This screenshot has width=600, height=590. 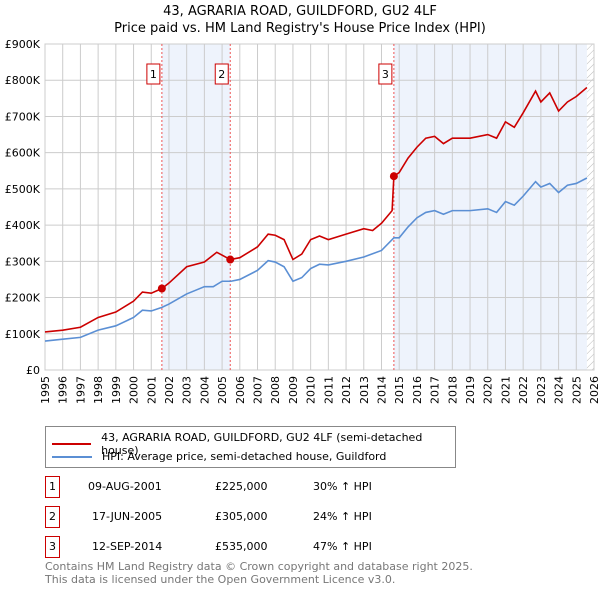 I want to click on x-tick-label: 2011, so click(x=328, y=390).